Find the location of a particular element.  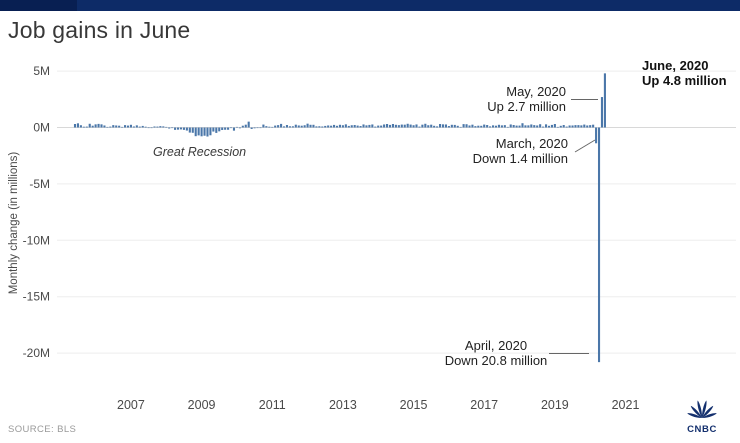

leader-march is located at coordinates (585, 146).